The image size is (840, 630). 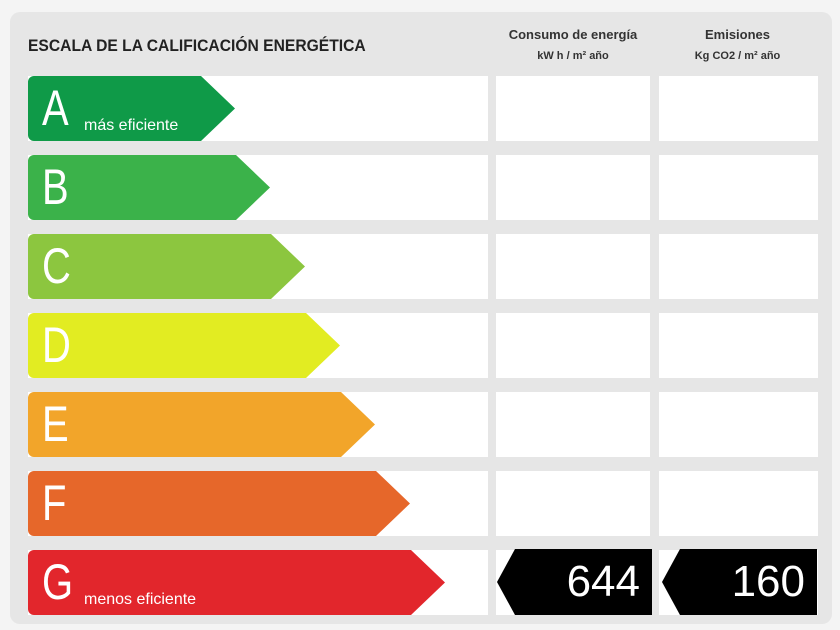 I want to click on rating-row-d: D, so click(x=420, y=345).